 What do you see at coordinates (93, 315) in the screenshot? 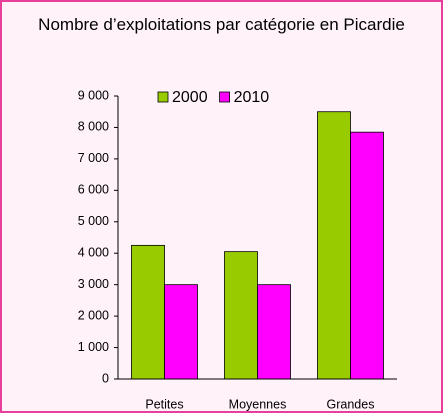
I see `y-tick-label: 2 000` at bounding box center [93, 315].